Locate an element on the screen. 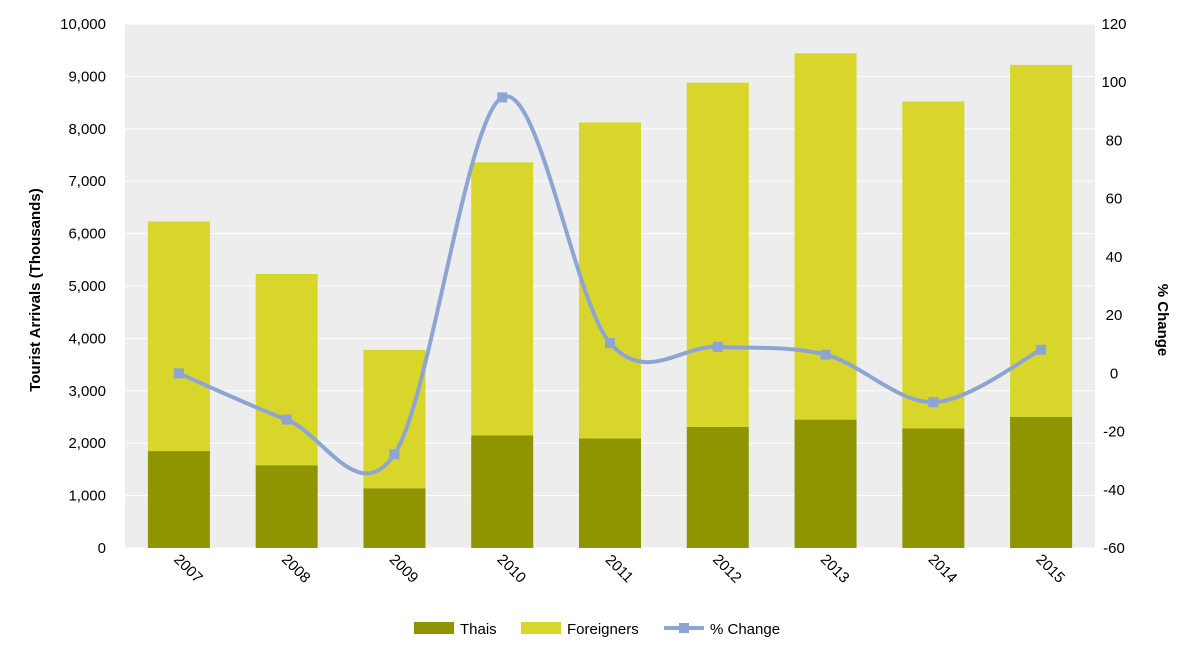  x-tick-label: 2014 is located at coordinates (943, 569).